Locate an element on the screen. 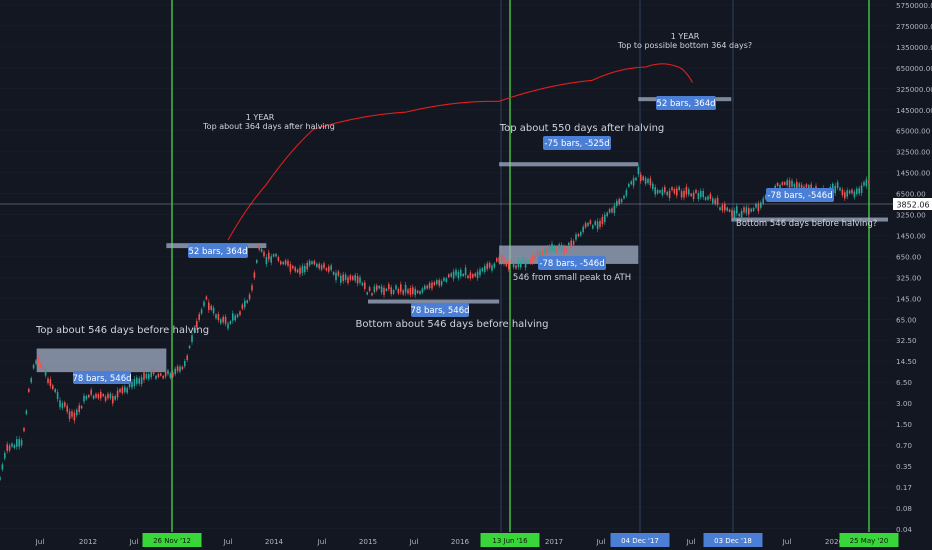 Image resolution: width=932 pixels, height=550 pixels. annotation-top-364-after: Top about 364 days after halving is located at coordinates (268, 126).